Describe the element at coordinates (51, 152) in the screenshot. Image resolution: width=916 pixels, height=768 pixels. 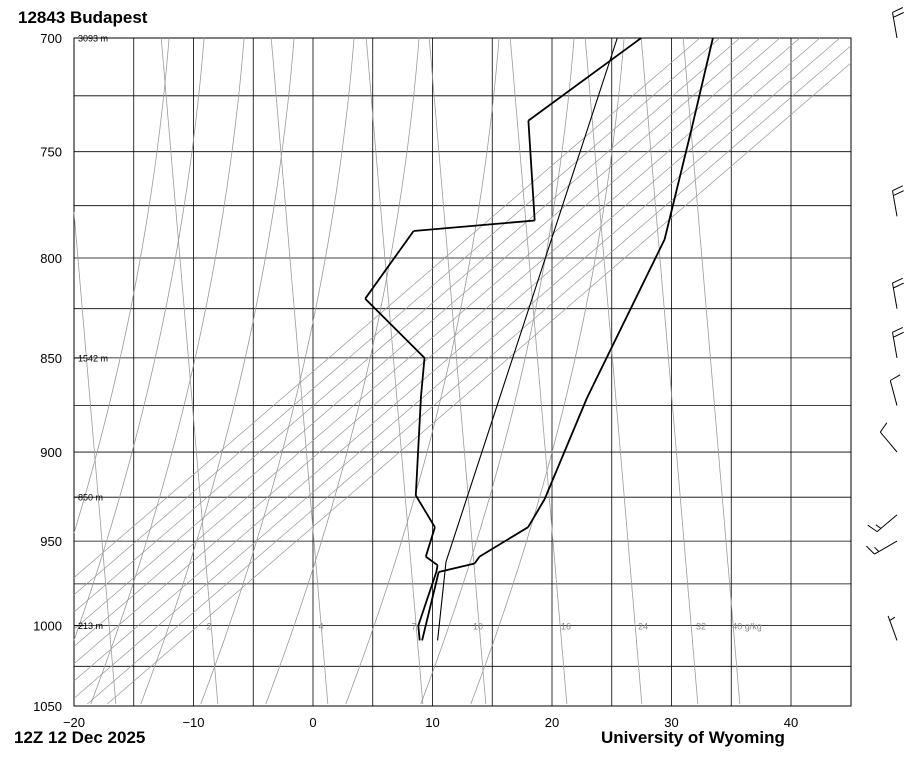
I see `y-tick-label: 750` at that location.